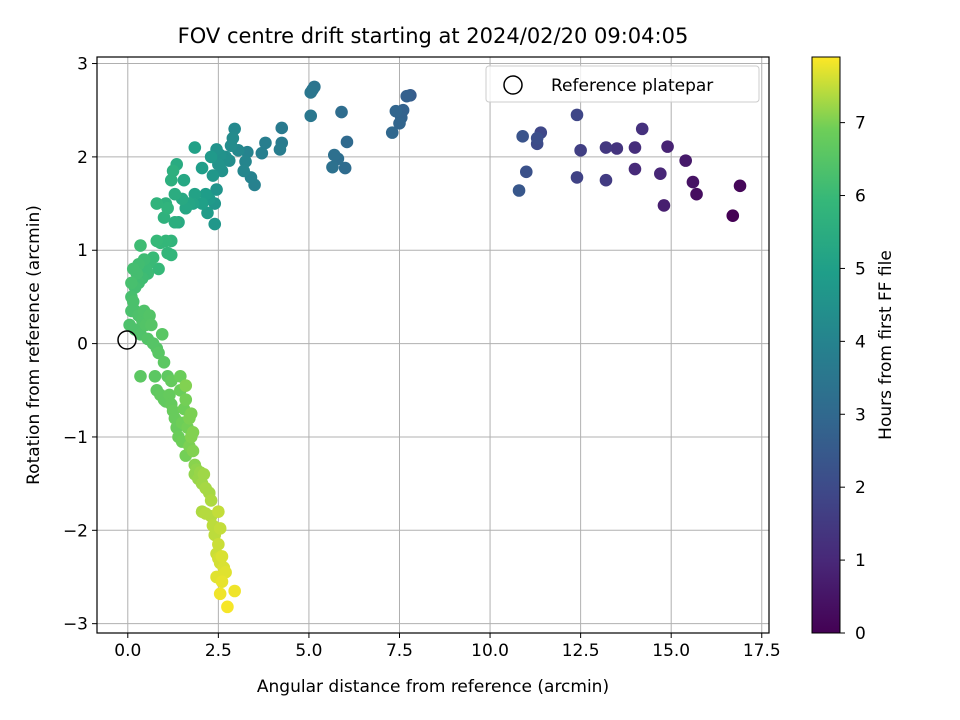 The width and height of the screenshot is (960, 720). Describe the element at coordinates (860, 269) in the screenshot. I see `colorbar-tick-label: 5` at that location.